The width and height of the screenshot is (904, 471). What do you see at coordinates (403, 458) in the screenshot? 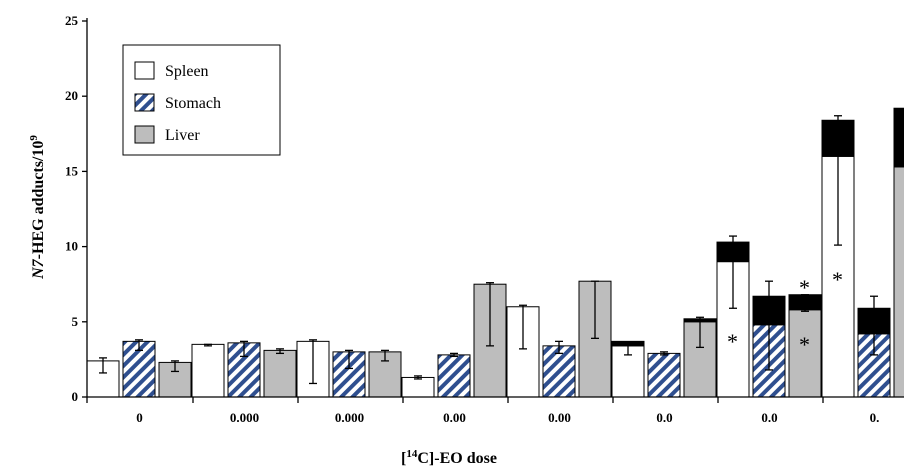
I see `x-axis-title-prefix: [` at bounding box center [403, 458].